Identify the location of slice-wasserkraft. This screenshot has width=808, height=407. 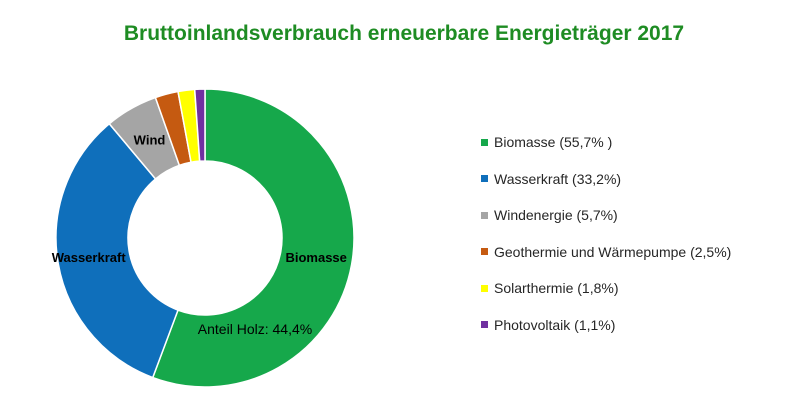
(117, 250).